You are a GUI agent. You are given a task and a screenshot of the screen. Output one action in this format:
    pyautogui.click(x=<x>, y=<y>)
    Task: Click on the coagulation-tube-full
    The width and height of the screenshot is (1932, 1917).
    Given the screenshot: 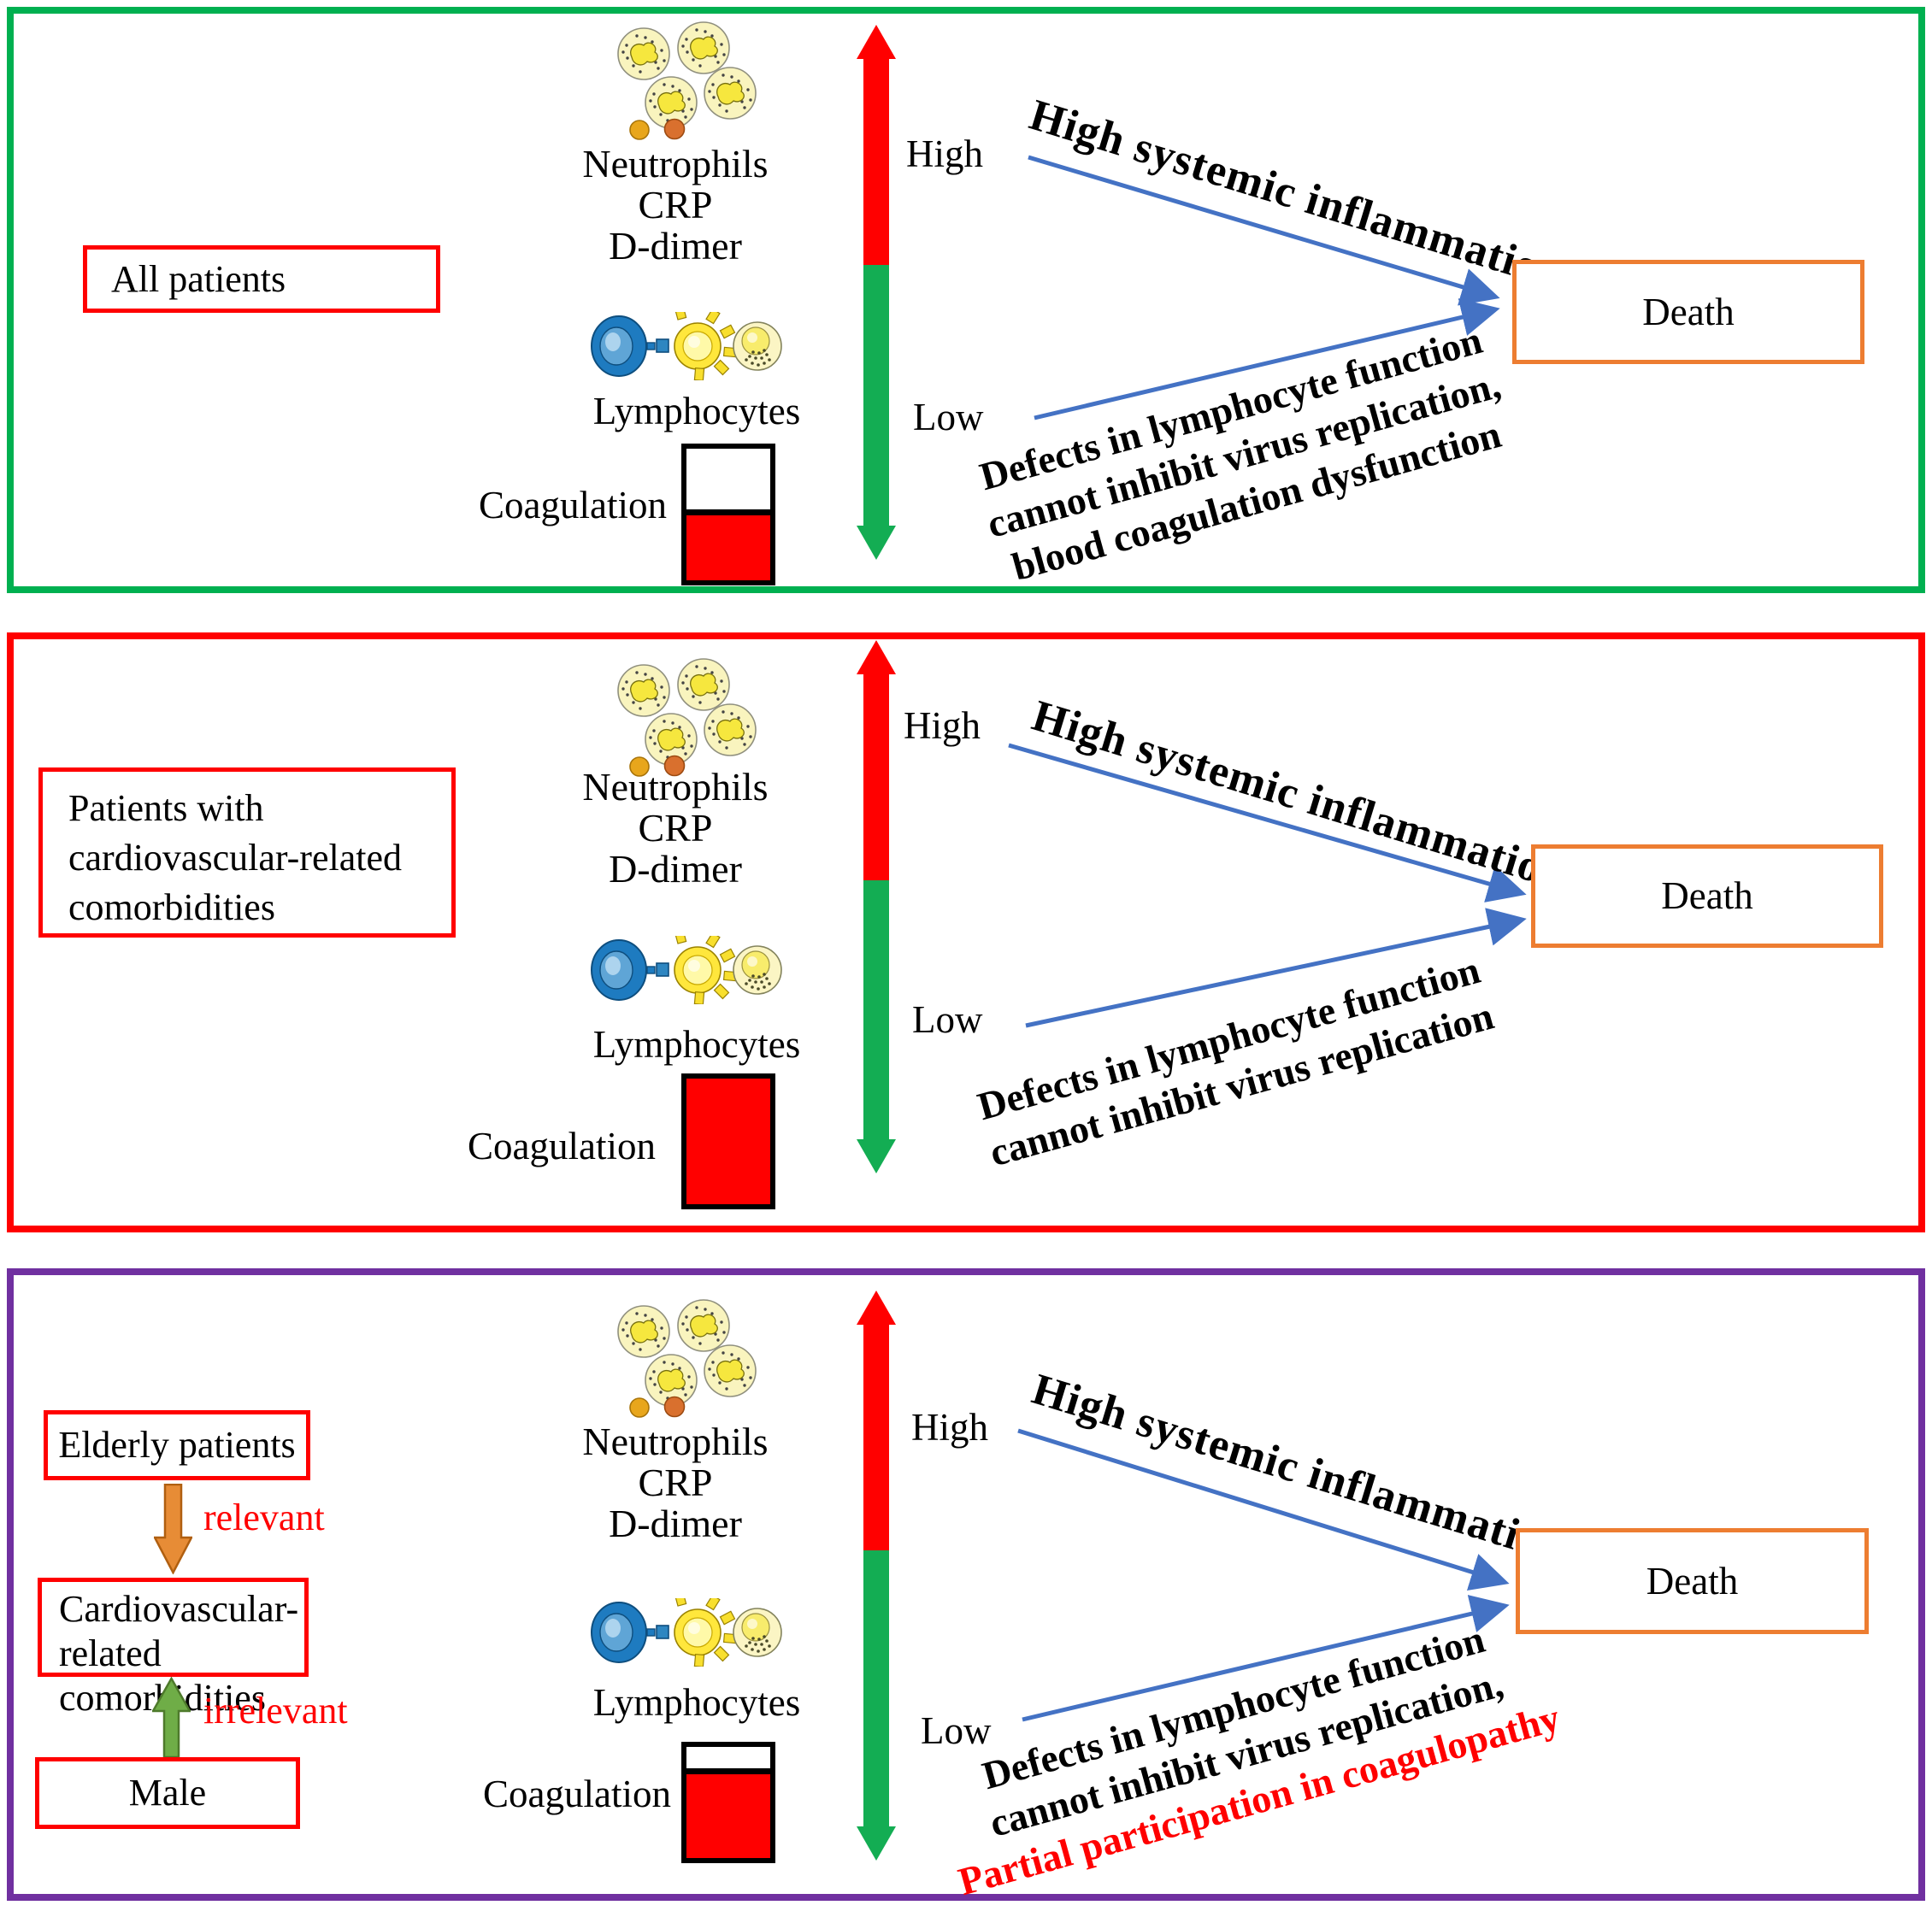 What is the action you would take?
    pyautogui.click(x=728, y=1141)
    